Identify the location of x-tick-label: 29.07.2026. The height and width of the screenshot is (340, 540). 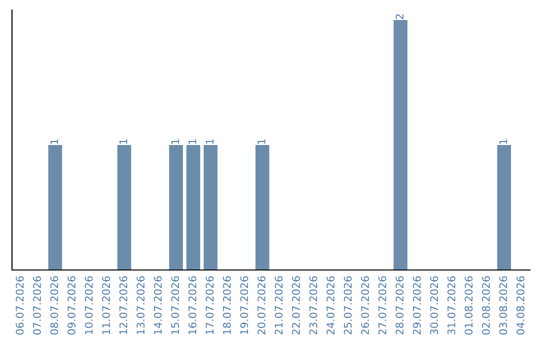
(416, 305).